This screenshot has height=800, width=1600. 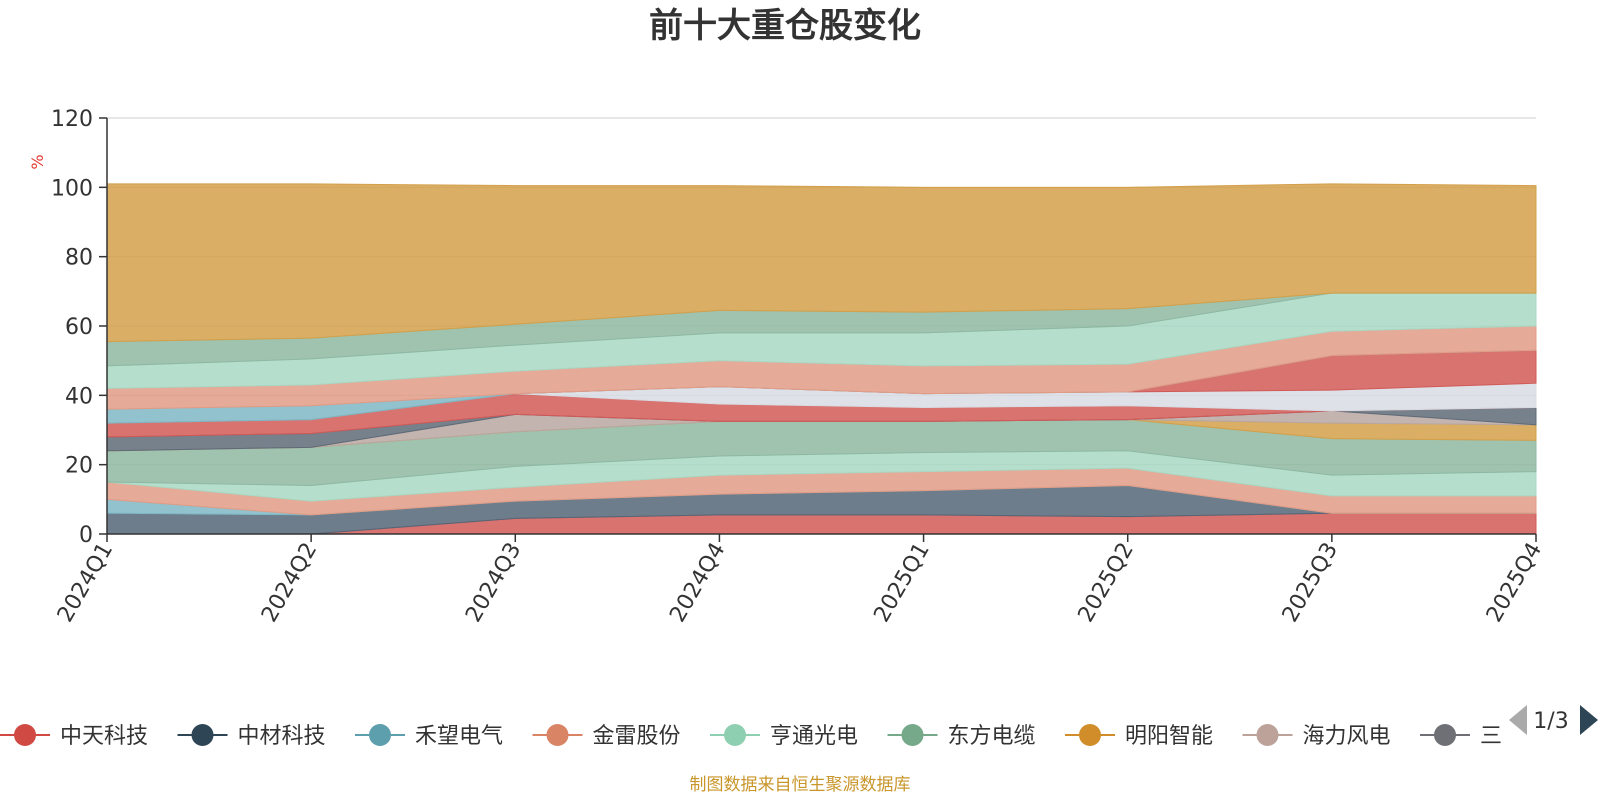 I want to click on legend-label: 中天科技, so click(x=104, y=736).